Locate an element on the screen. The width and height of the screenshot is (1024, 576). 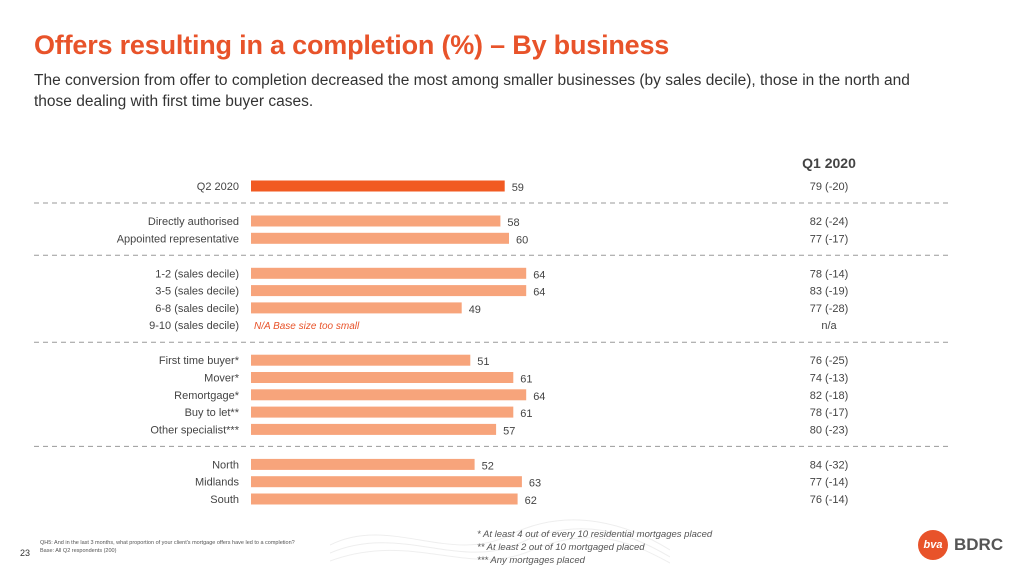
q1-value: 74 (-13) is located at coordinates (829, 379).